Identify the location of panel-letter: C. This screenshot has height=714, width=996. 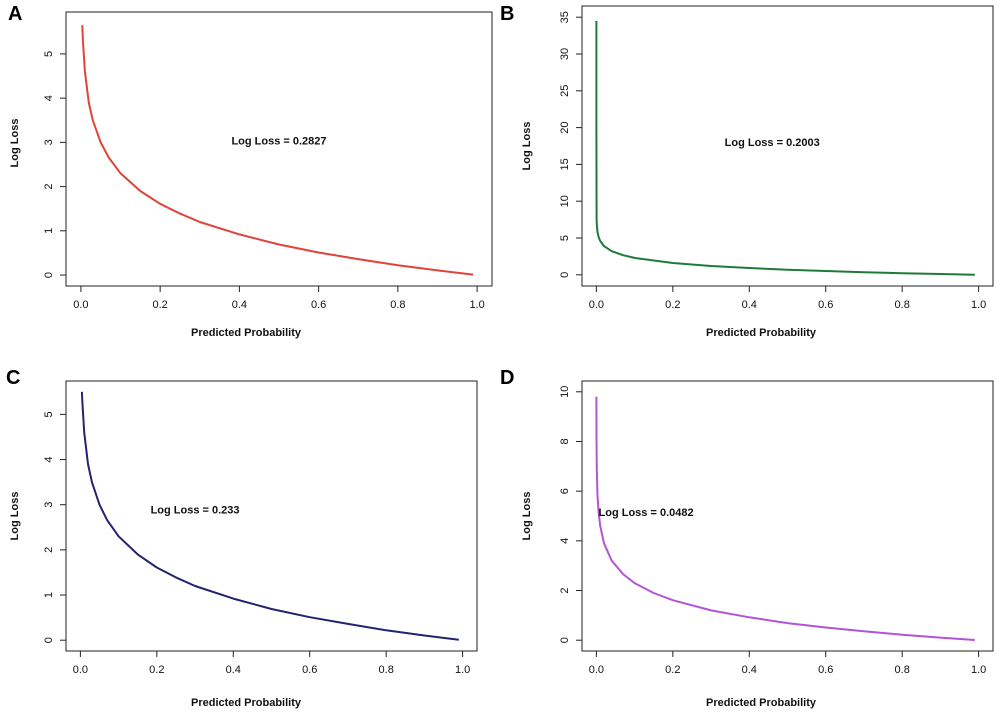
(13, 378).